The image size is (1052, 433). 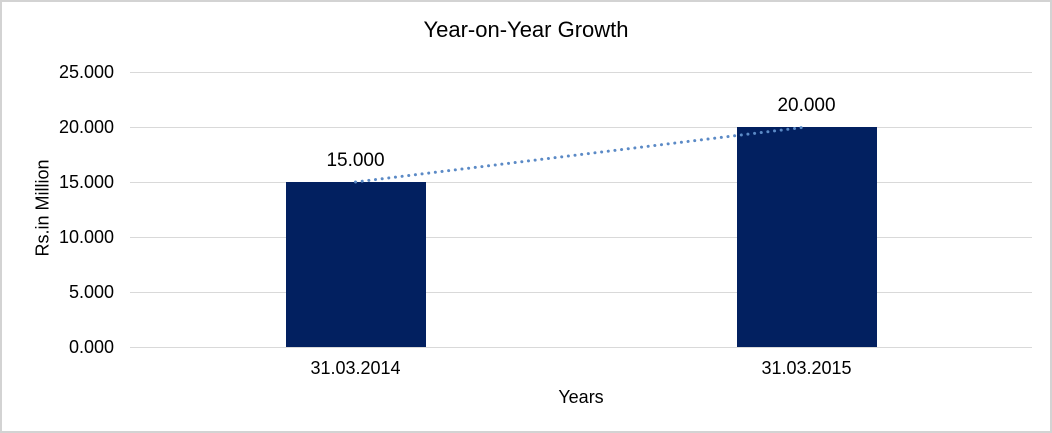 I want to click on y-axis-tick-label: 10.000, so click(x=86, y=236).